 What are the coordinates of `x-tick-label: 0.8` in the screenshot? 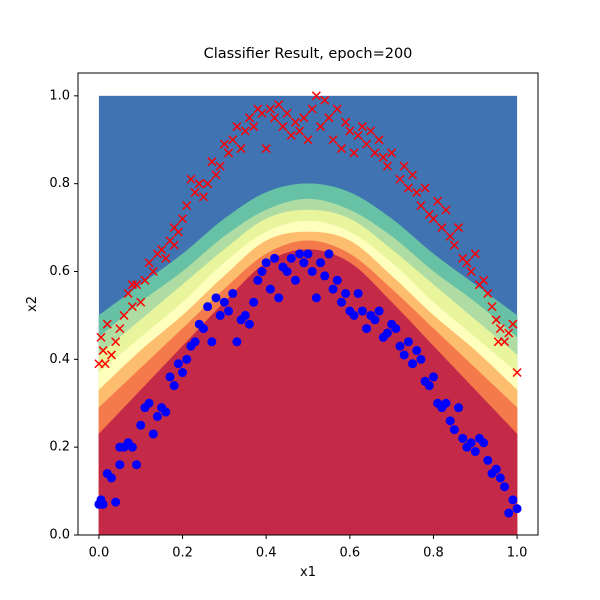 It's located at (433, 553).